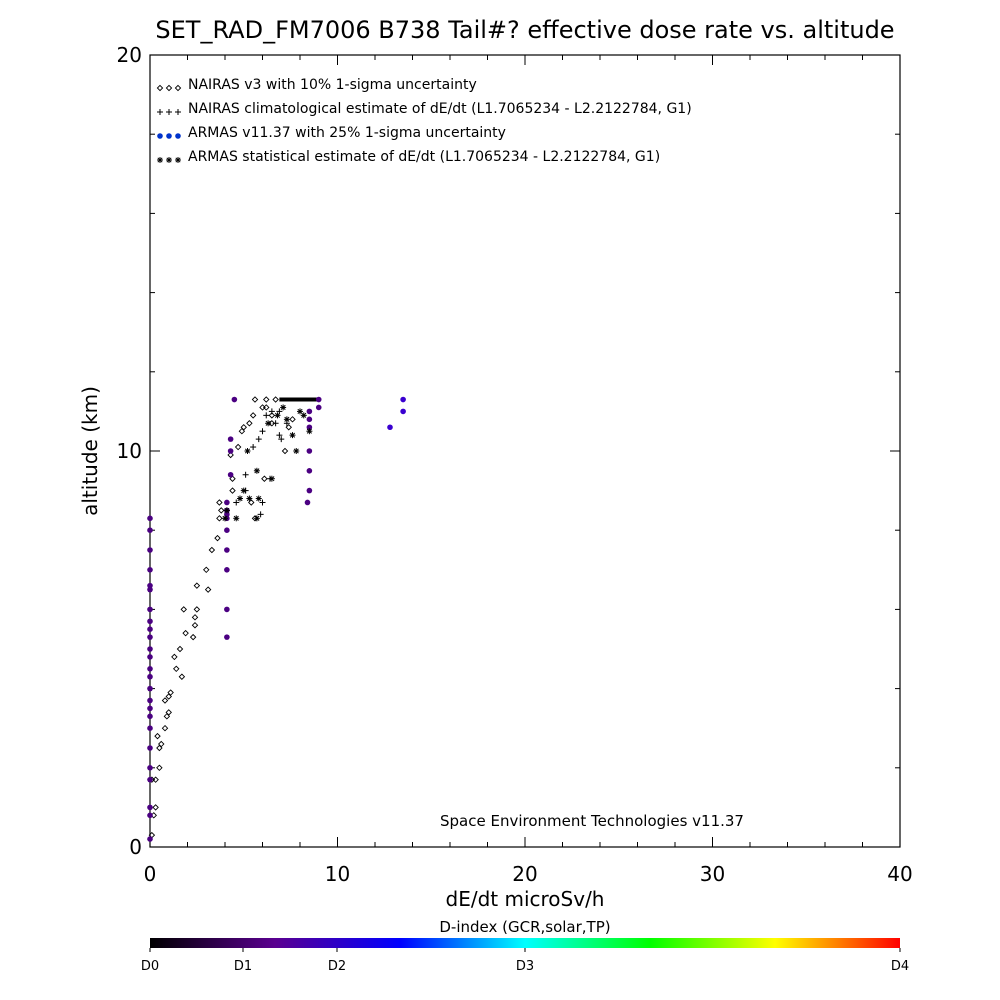 The width and height of the screenshot is (1000, 1000). Describe the element at coordinates (316, 85) in the screenshot. I see `legend-entry: NAIRAS v3 with 10% 1-sigma uncertainty` at that location.